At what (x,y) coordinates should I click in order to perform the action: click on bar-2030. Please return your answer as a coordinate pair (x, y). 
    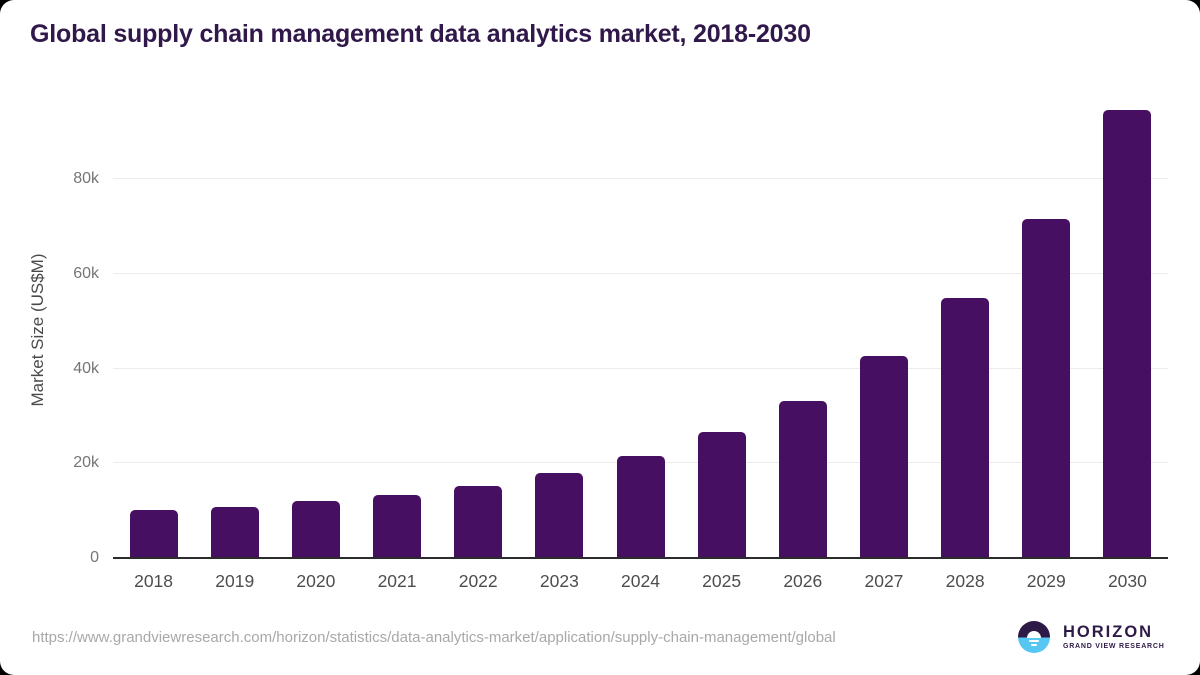
    Looking at the image, I should click on (1127, 333).